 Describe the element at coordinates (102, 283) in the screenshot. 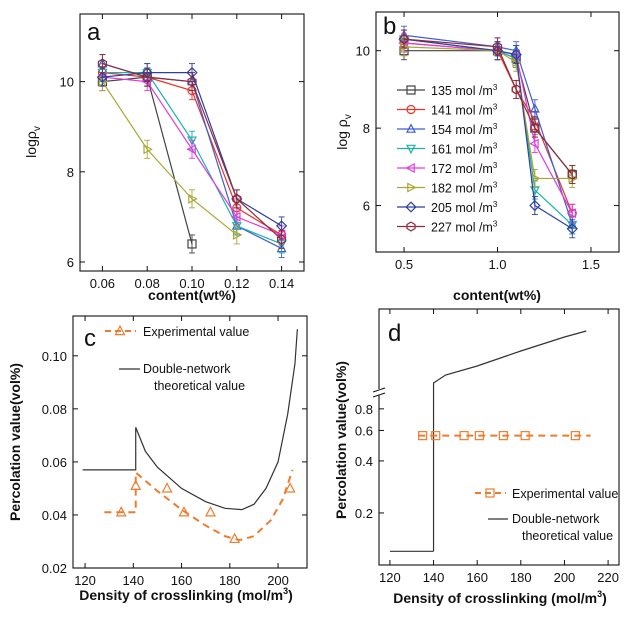

I see `x-tick-label: 0.06` at that location.